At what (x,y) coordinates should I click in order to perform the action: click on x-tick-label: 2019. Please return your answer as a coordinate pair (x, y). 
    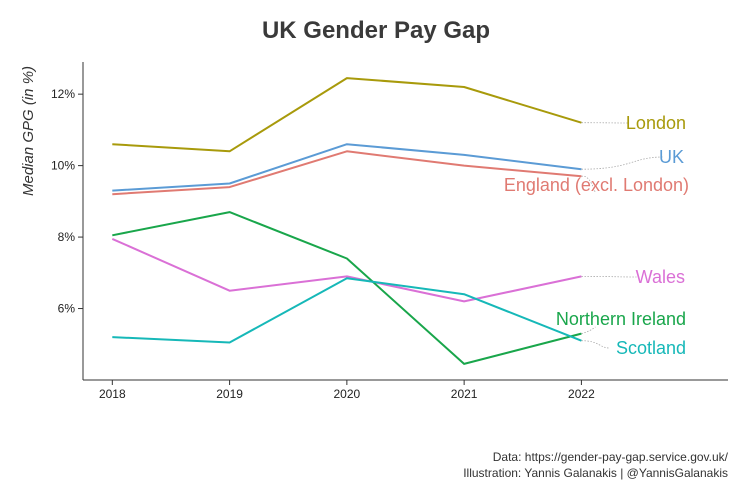
    Looking at the image, I should click on (229, 394).